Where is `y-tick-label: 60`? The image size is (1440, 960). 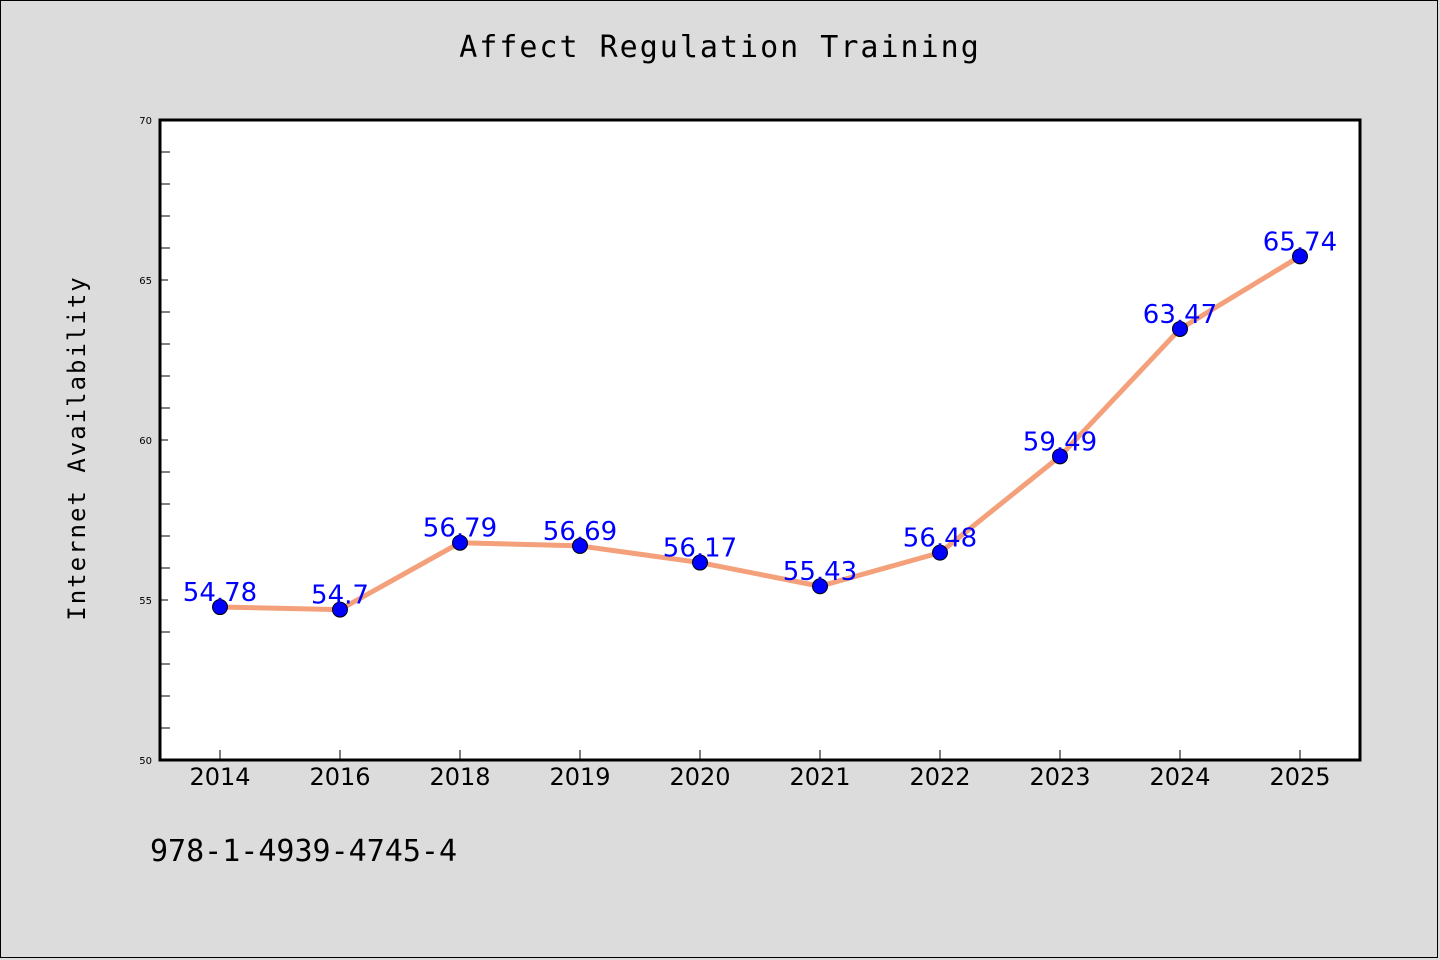 y-tick-label: 60 is located at coordinates (145, 441).